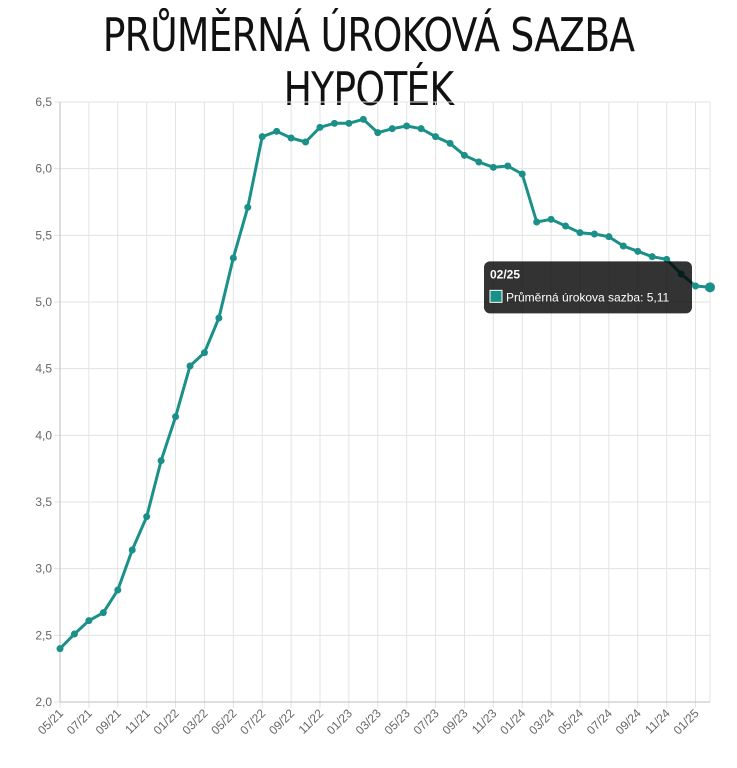 The height and width of the screenshot is (768, 737). What do you see at coordinates (339, 721) in the screenshot?
I see `x-tick-label: 01/23` at bounding box center [339, 721].